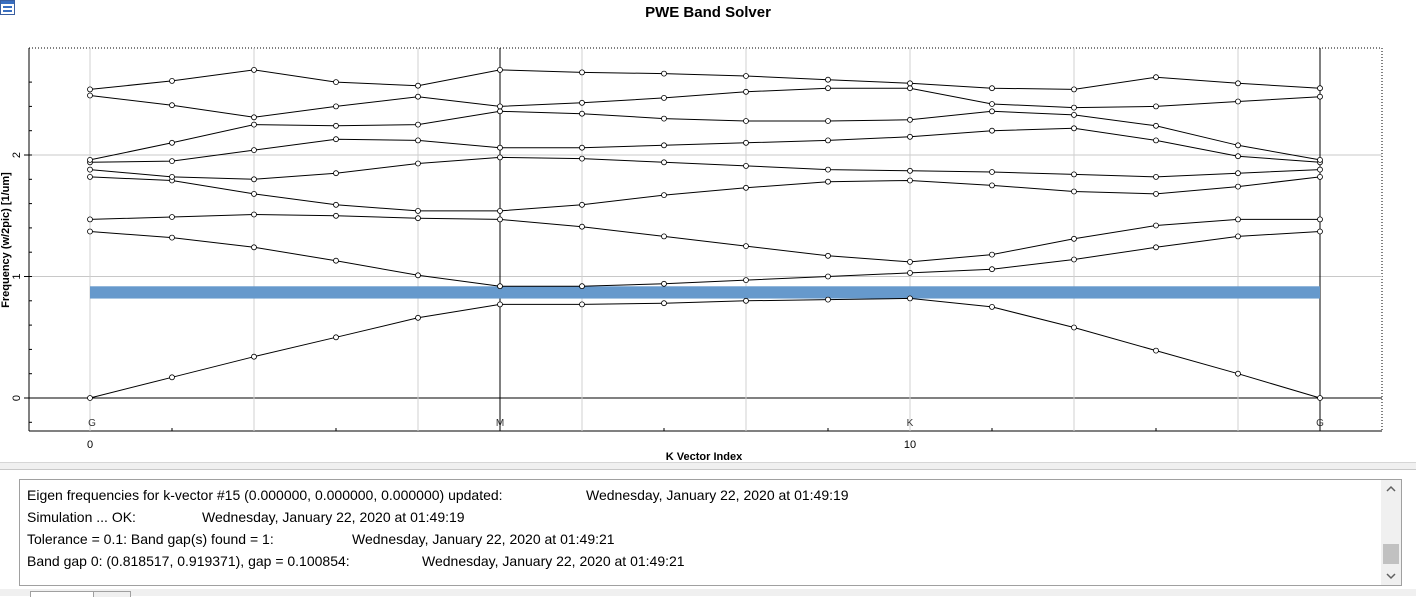 This screenshot has height=597, width=1416. What do you see at coordinates (150, 539) in the screenshot?
I see `log-message: Tolerance = 0.1: Band gap(s) found = 1:` at bounding box center [150, 539].